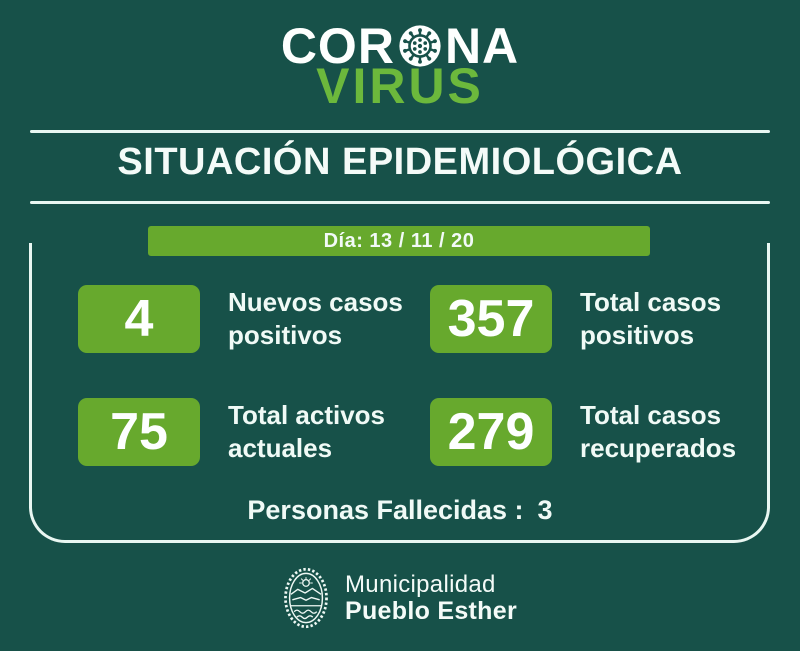  What do you see at coordinates (431, 610) in the screenshot?
I see `municipality-name-line2: Pueblo Esther` at bounding box center [431, 610].